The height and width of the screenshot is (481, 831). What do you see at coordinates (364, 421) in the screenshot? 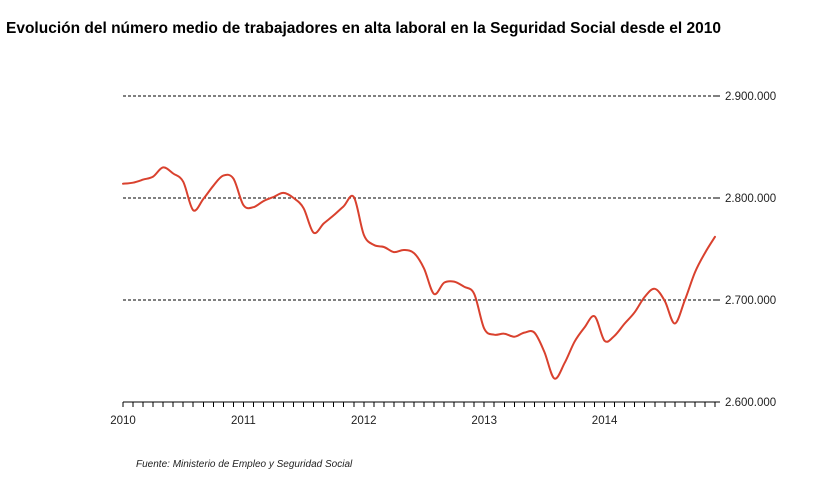
I see `x-tick-label-2: 2012` at bounding box center [364, 421].